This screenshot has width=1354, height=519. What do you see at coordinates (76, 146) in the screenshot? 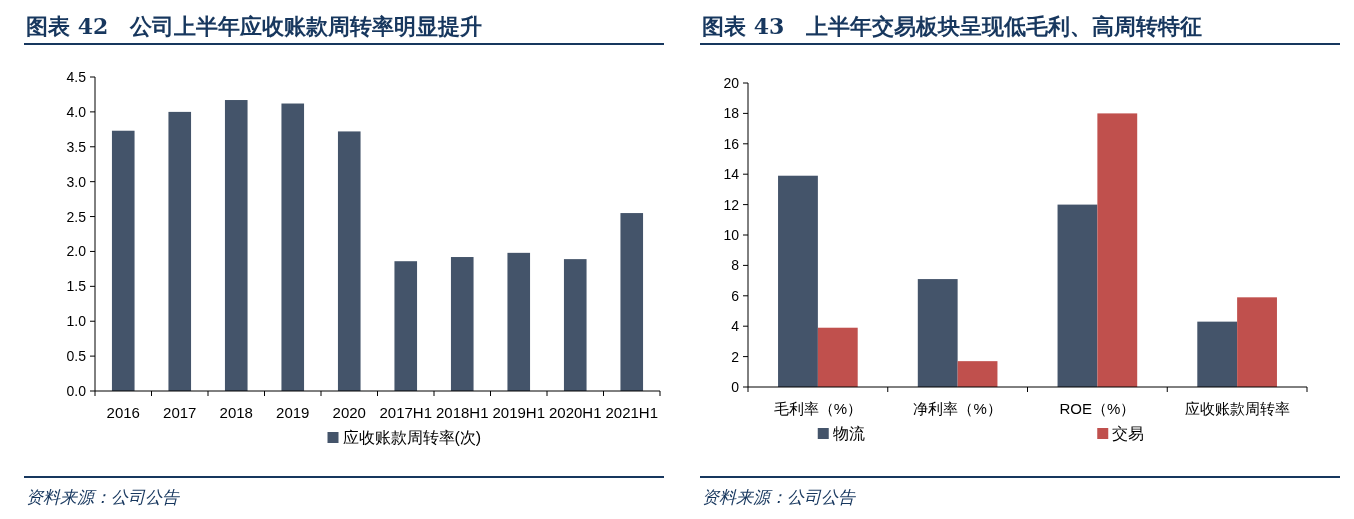
I see `y-tick-label: 3.5` at bounding box center [76, 146].